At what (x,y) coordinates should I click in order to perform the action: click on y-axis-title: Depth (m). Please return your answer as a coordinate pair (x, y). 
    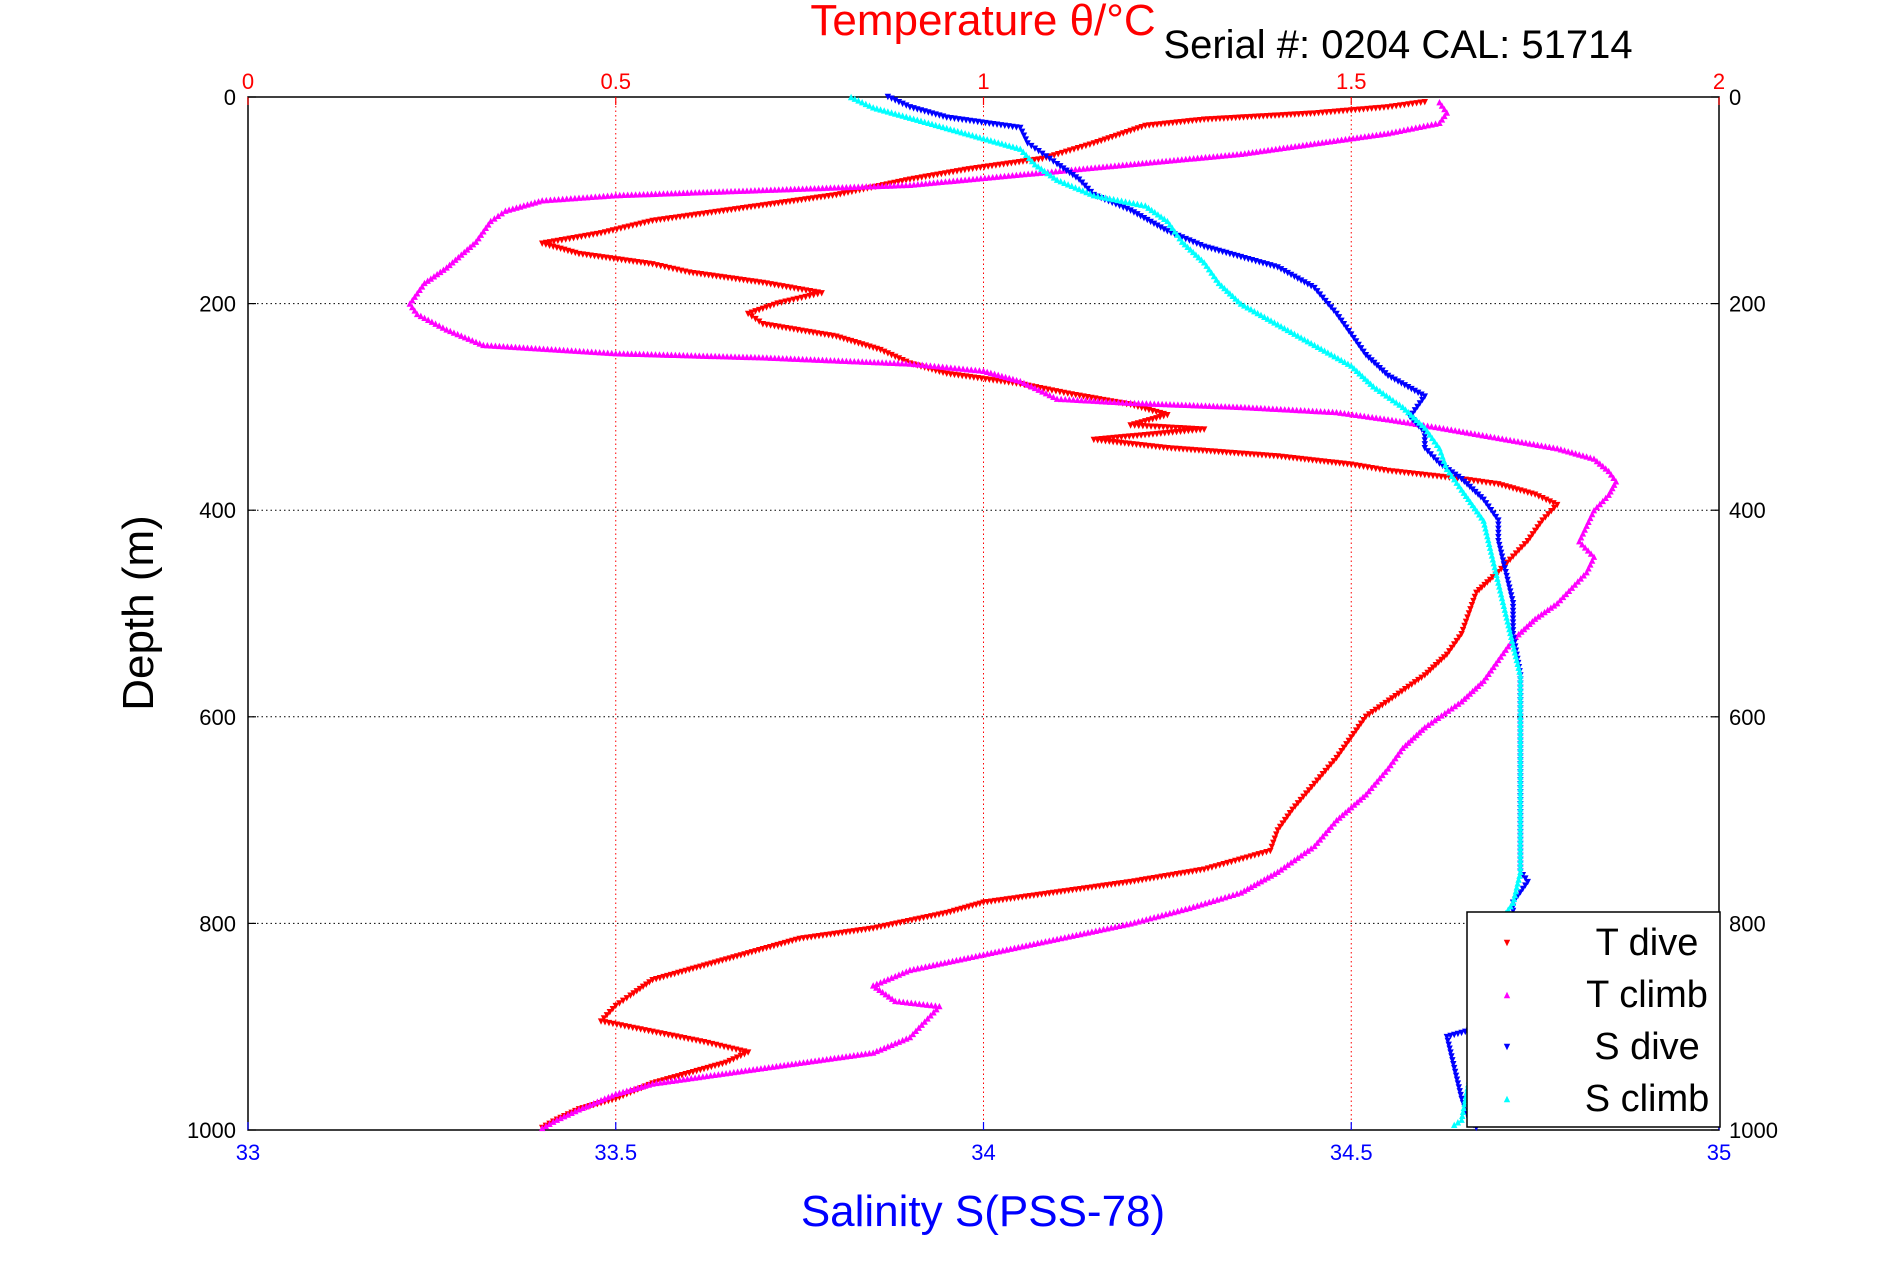
    Looking at the image, I should click on (138, 613).